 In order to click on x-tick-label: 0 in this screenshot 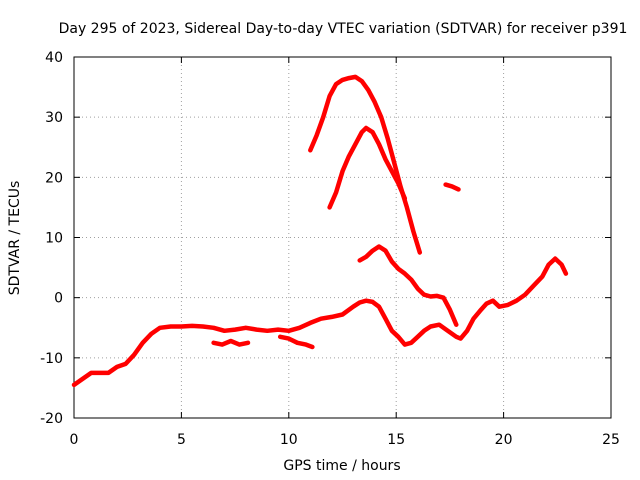, I will do `click(74, 440)`.